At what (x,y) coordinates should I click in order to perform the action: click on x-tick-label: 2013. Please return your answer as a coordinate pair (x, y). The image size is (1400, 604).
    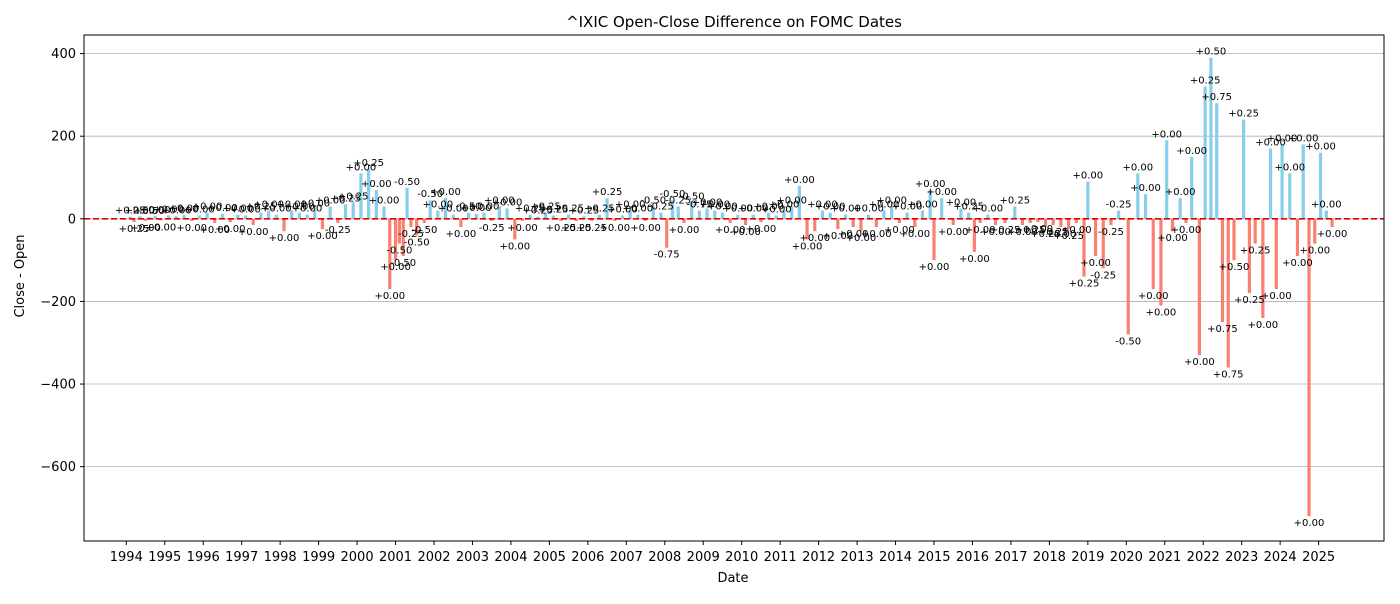
    Looking at the image, I should click on (857, 557).